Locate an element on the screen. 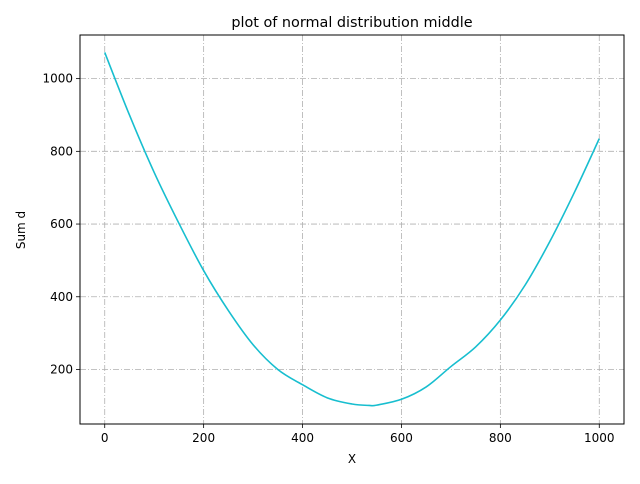 The height and width of the screenshot is (484, 640). y-tick-label: 200 is located at coordinates (61, 369).